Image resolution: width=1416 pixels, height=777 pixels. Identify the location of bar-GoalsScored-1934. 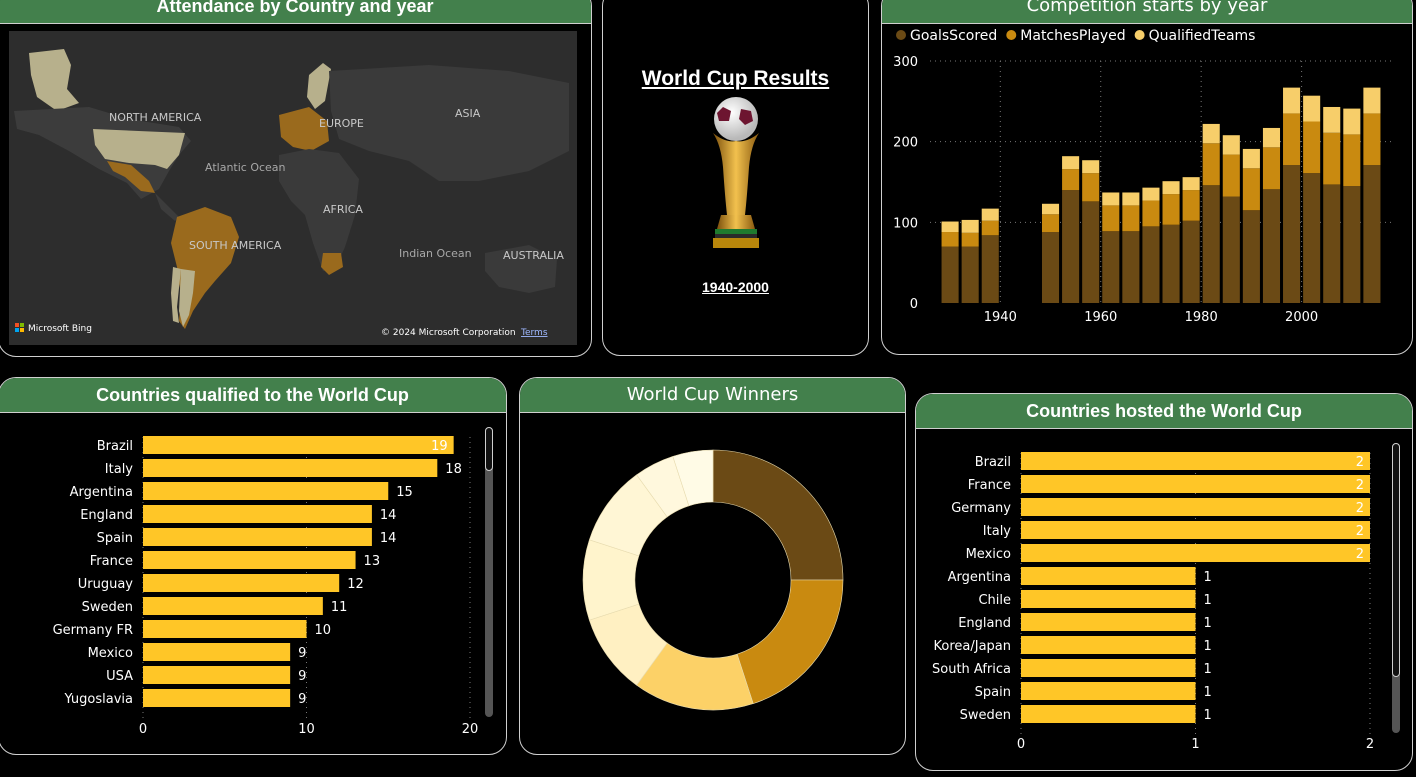
(970, 274).